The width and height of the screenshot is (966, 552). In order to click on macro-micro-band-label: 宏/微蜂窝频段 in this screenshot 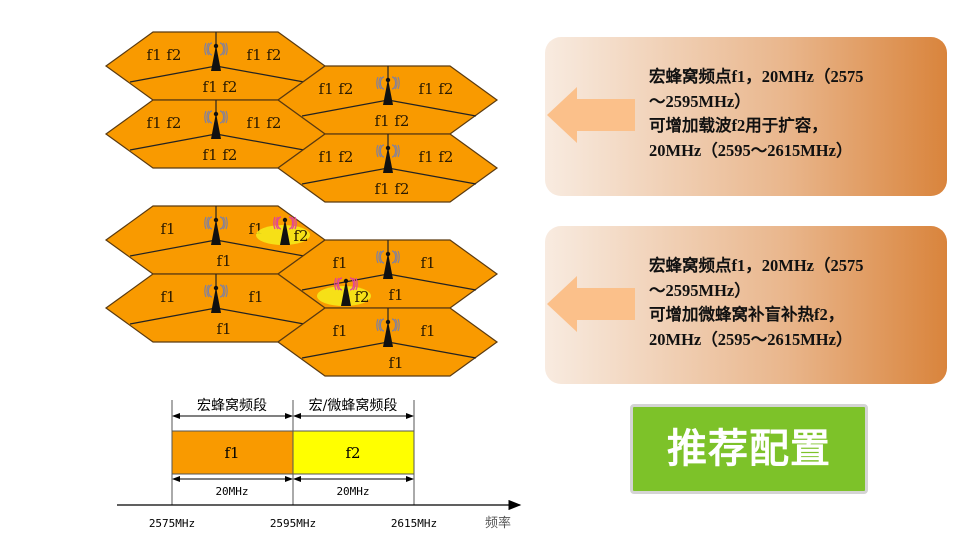, I will do `click(353, 405)`.